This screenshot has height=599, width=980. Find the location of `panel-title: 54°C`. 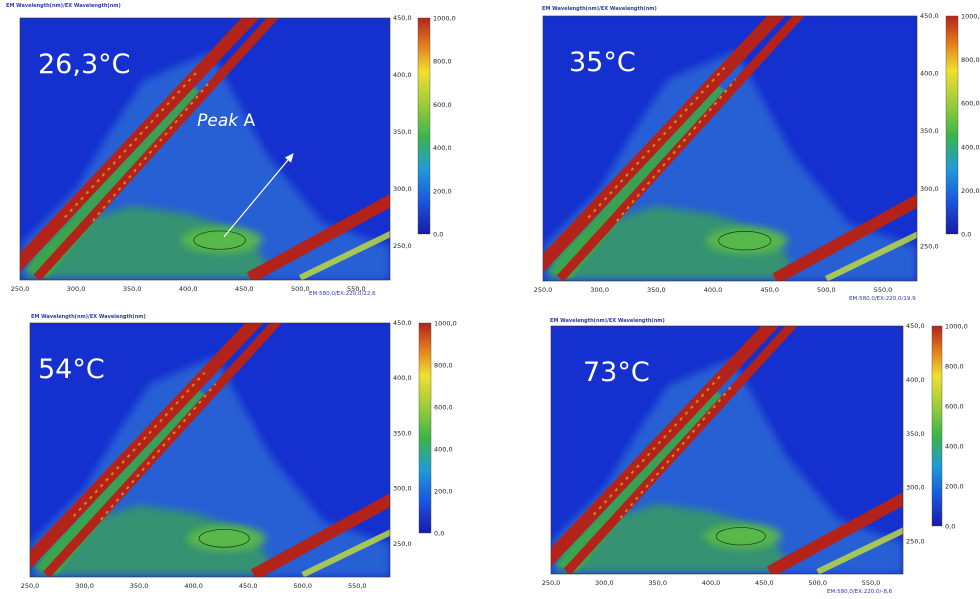

panel-title: 54°C is located at coordinates (71, 369).